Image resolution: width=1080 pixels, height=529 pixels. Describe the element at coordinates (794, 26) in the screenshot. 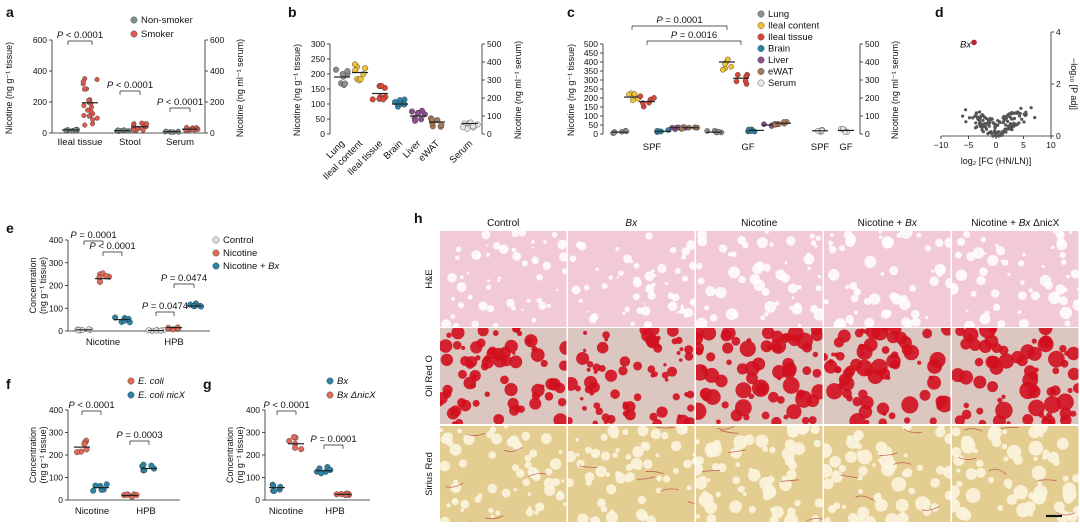

I see `legend-label: Ileal content` at that location.